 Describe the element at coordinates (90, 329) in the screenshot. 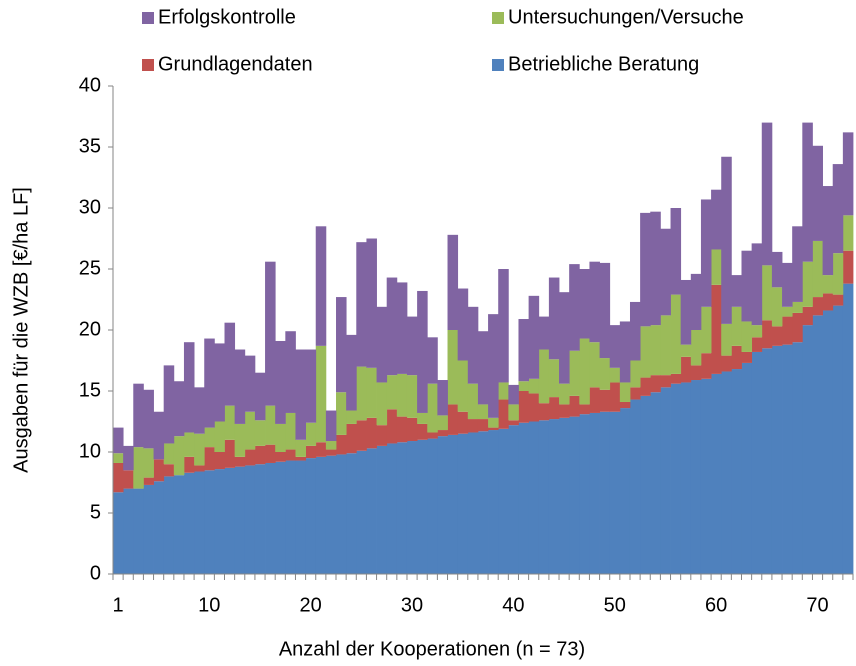

I see `y-tick-label: 20` at that location.